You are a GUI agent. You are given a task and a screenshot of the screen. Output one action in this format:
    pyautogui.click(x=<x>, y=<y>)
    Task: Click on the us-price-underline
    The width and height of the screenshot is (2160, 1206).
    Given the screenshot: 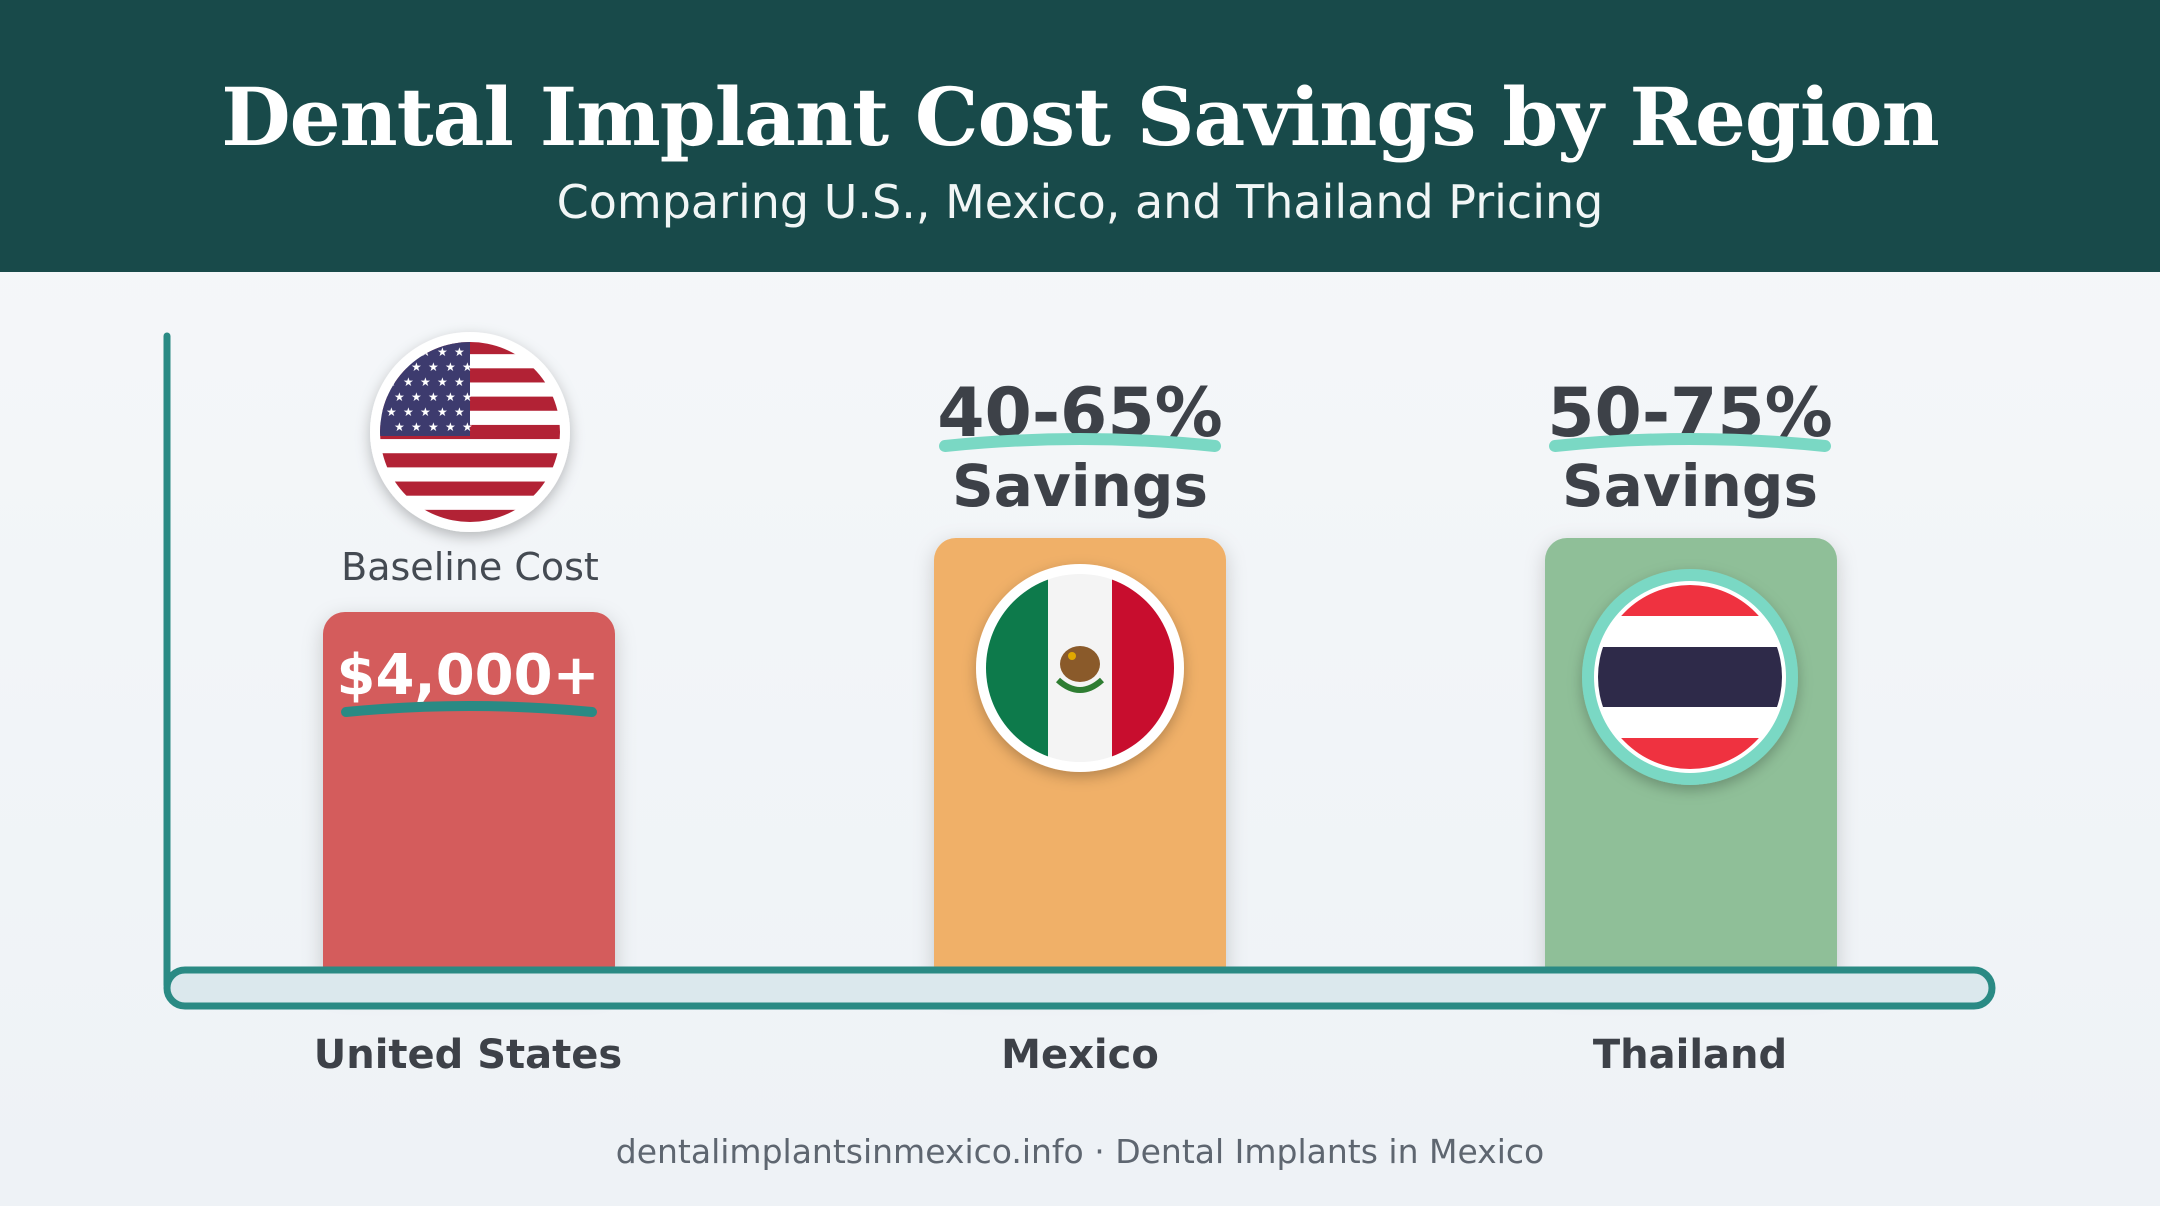 What is the action you would take?
    pyautogui.click(x=469, y=709)
    